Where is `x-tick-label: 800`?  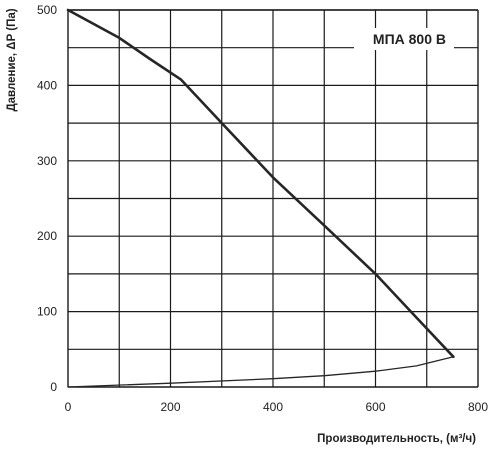 x-tick-label: 800 is located at coordinates (478, 407).